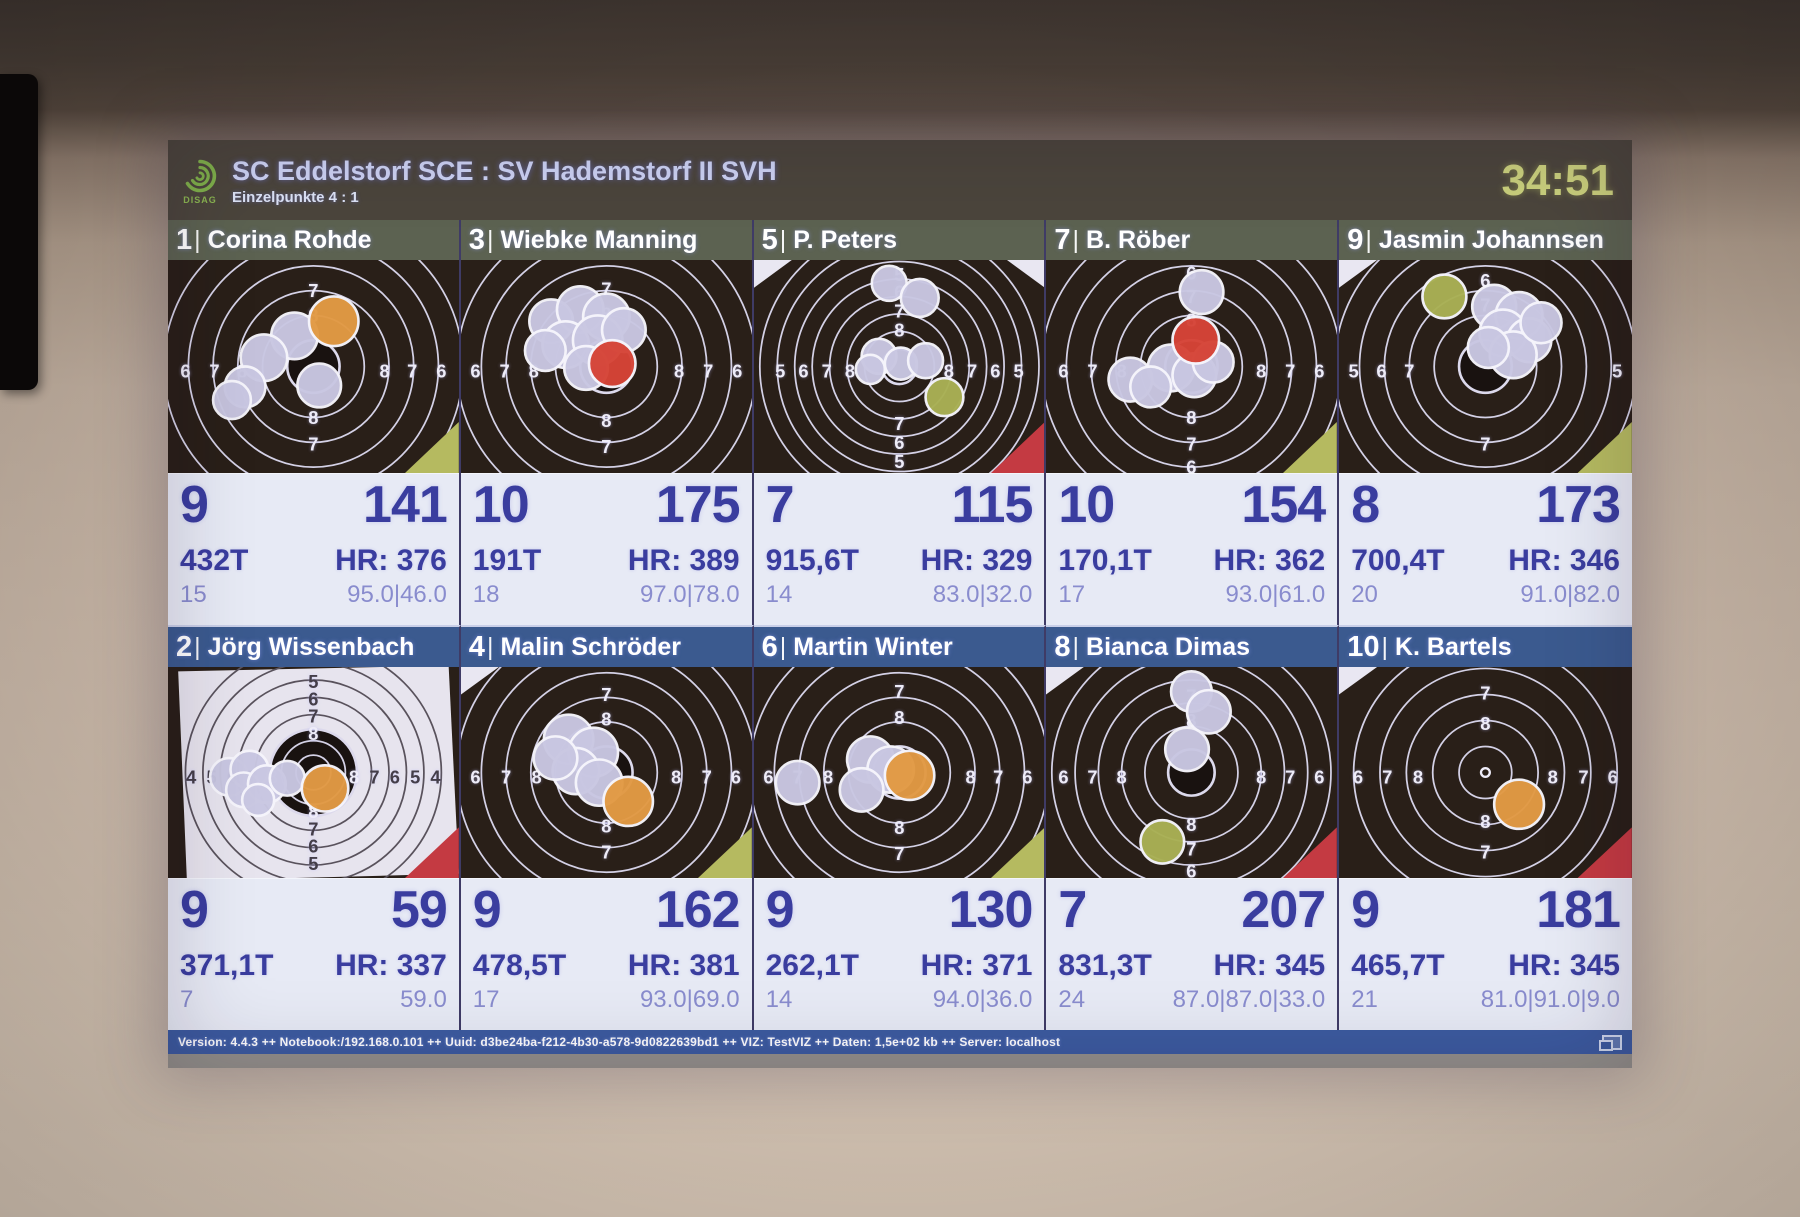  I want to click on total-score: 154, so click(1283, 505).